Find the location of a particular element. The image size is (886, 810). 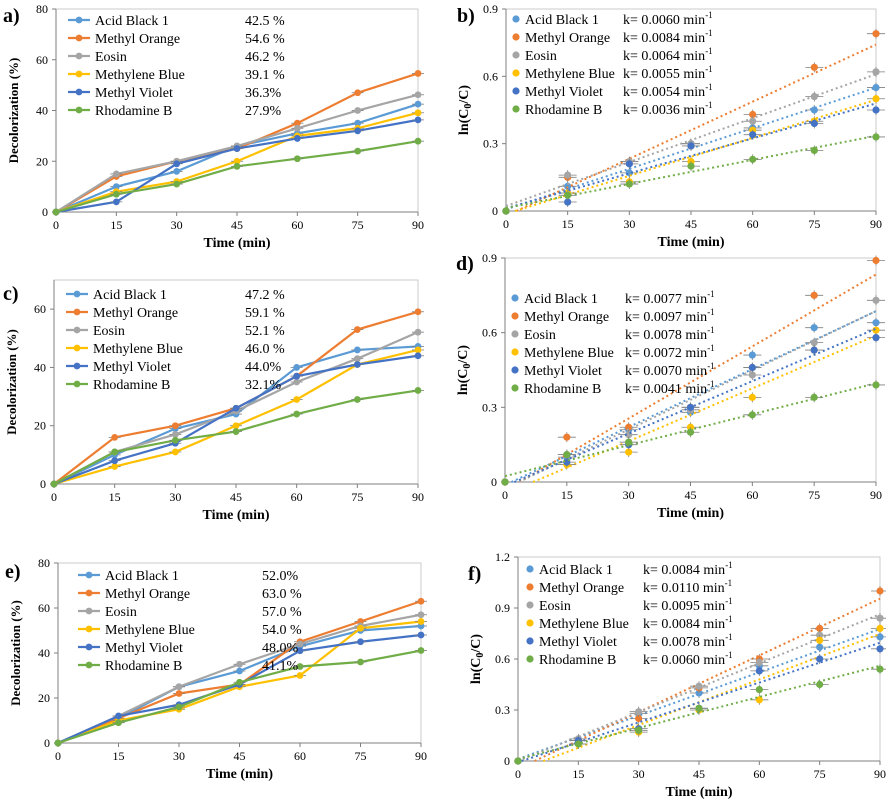

x-tick-label: 75 is located at coordinates (814, 495).